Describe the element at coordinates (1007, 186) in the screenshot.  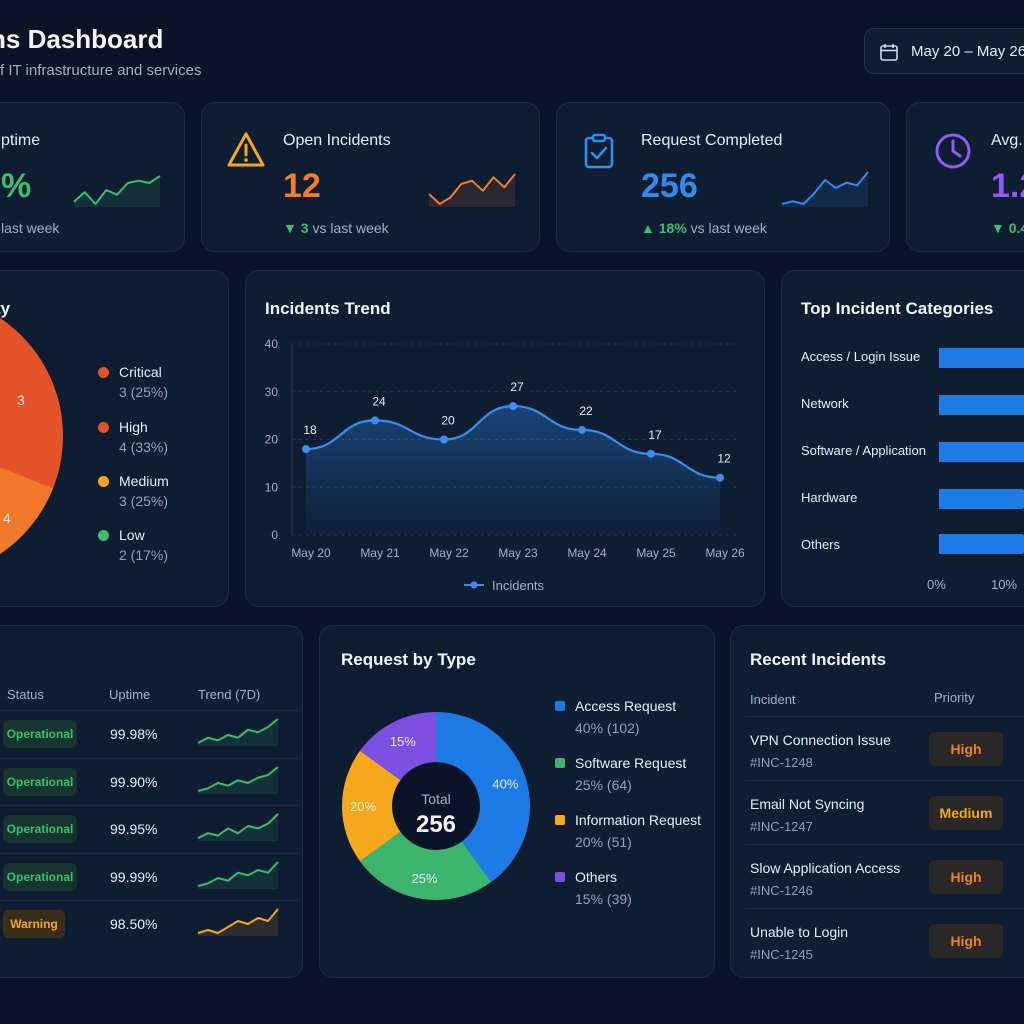
I see `kpi-value: 1.2` at that location.